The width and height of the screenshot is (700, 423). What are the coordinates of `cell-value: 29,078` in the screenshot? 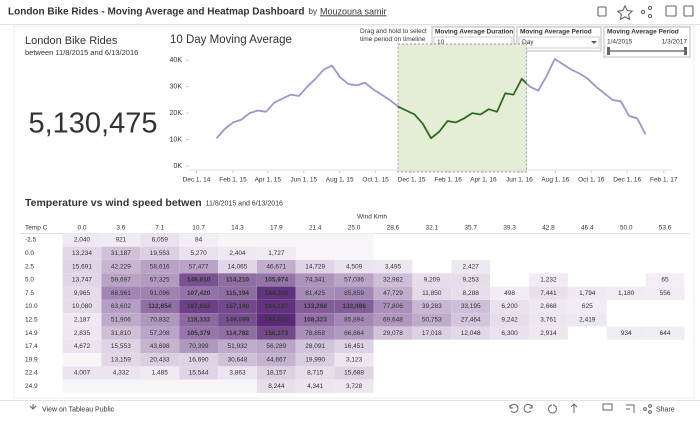 It's located at (393, 333).